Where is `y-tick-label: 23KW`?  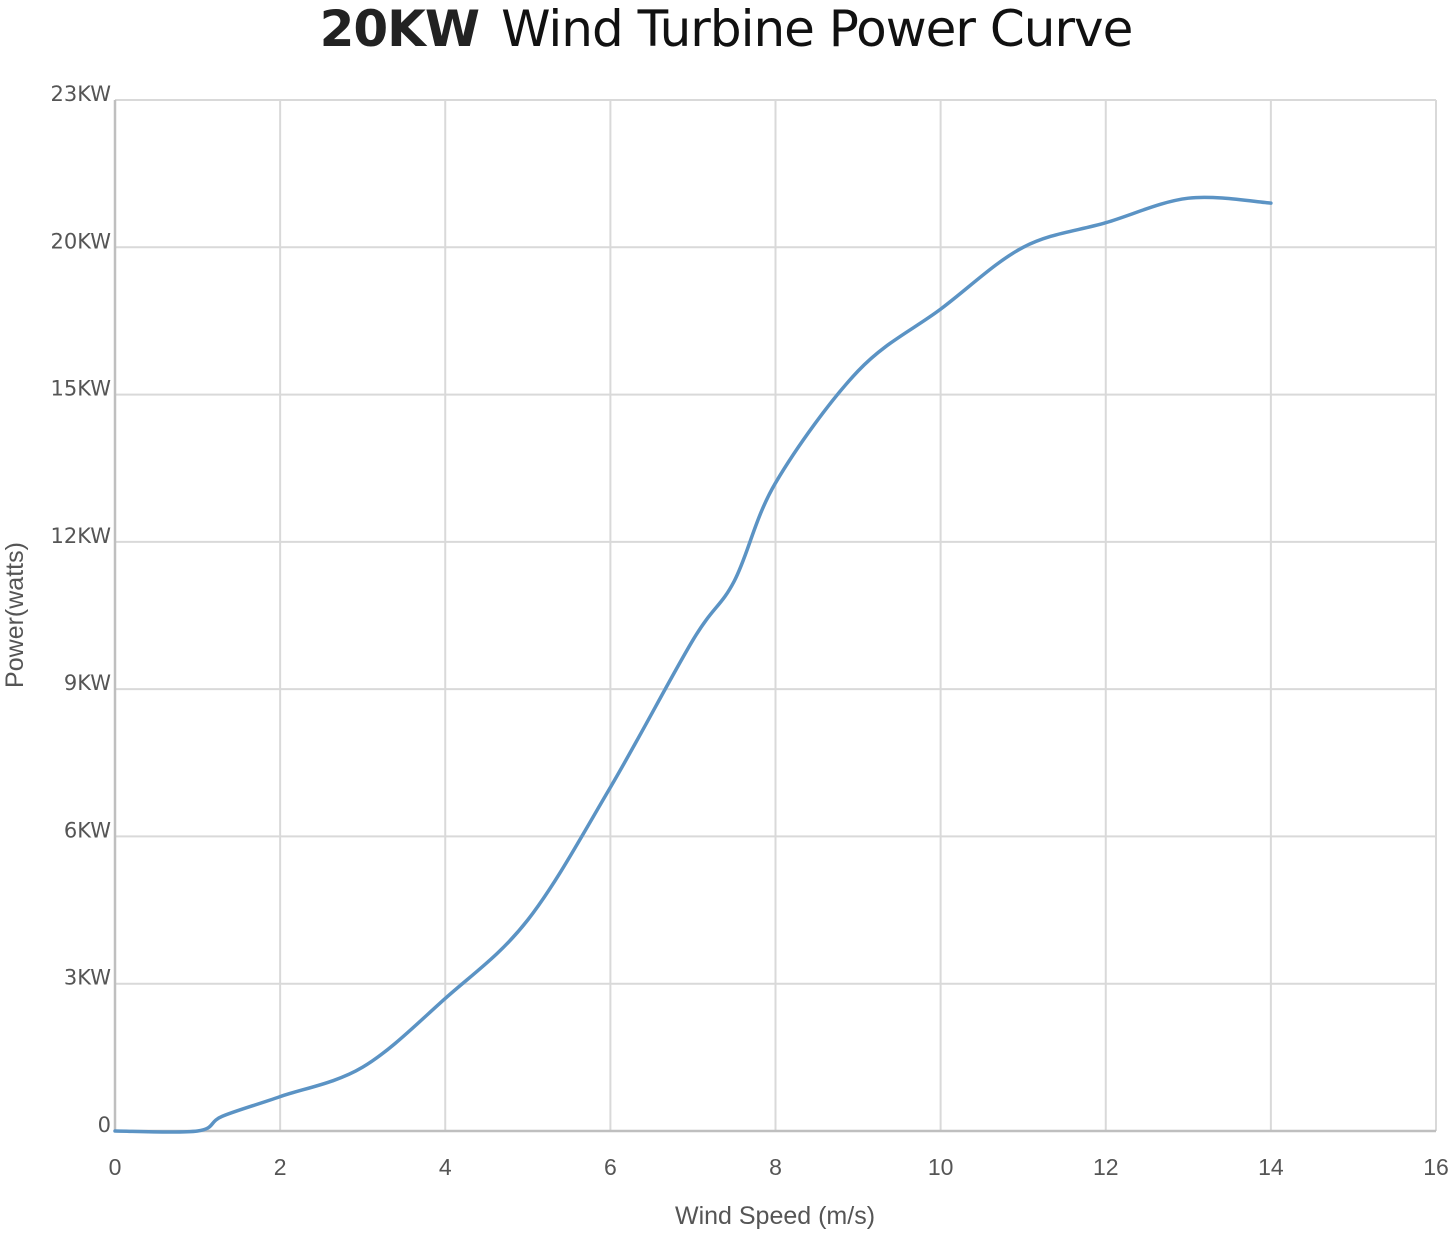
y-tick-label: 23KW is located at coordinates (80, 94).